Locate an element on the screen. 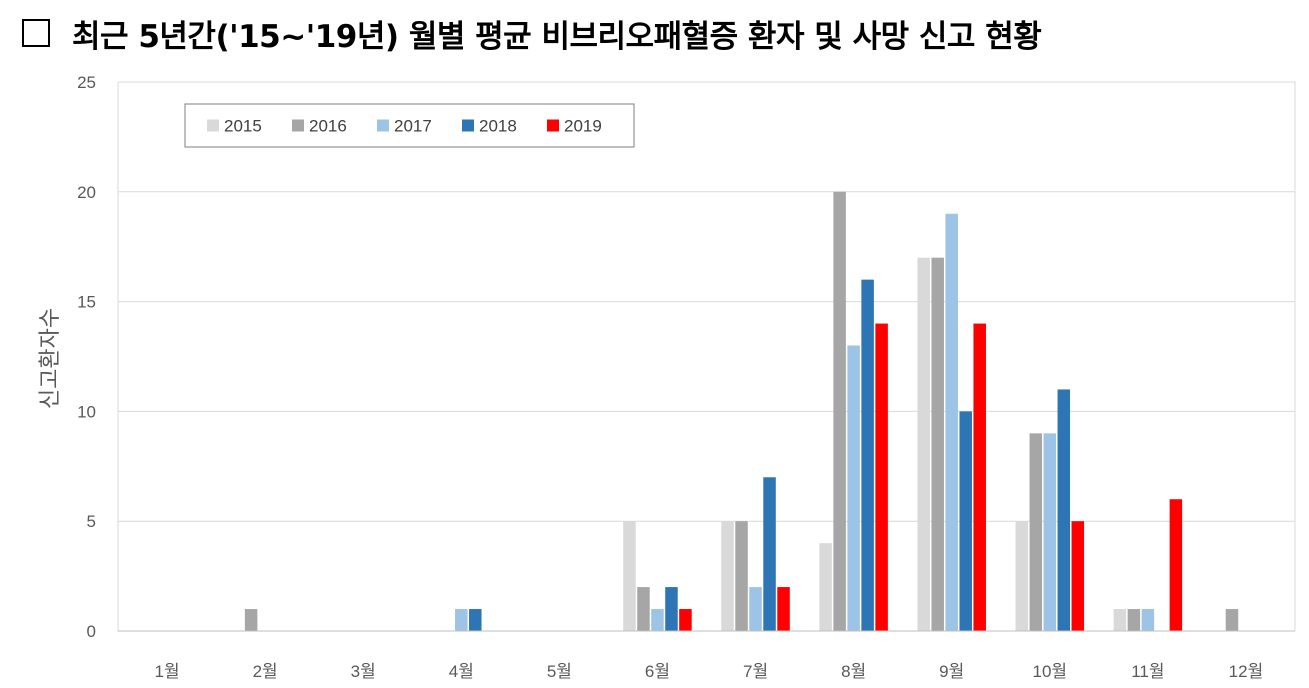  y-axis-title: 신고환자수 is located at coordinates (49, 358).